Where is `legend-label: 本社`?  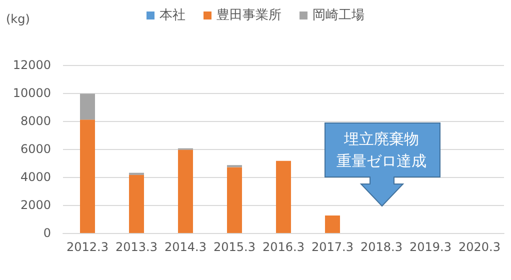 legend-label: 本社 is located at coordinates (173, 15).